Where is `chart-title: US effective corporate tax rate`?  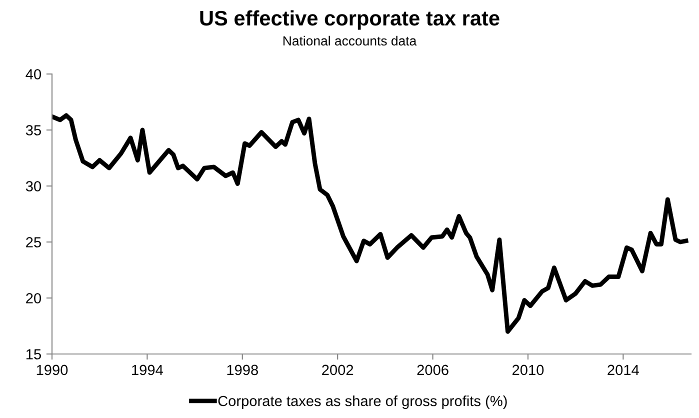
chart-title: US effective corporate tax rate is located at coordinates (350, 20).